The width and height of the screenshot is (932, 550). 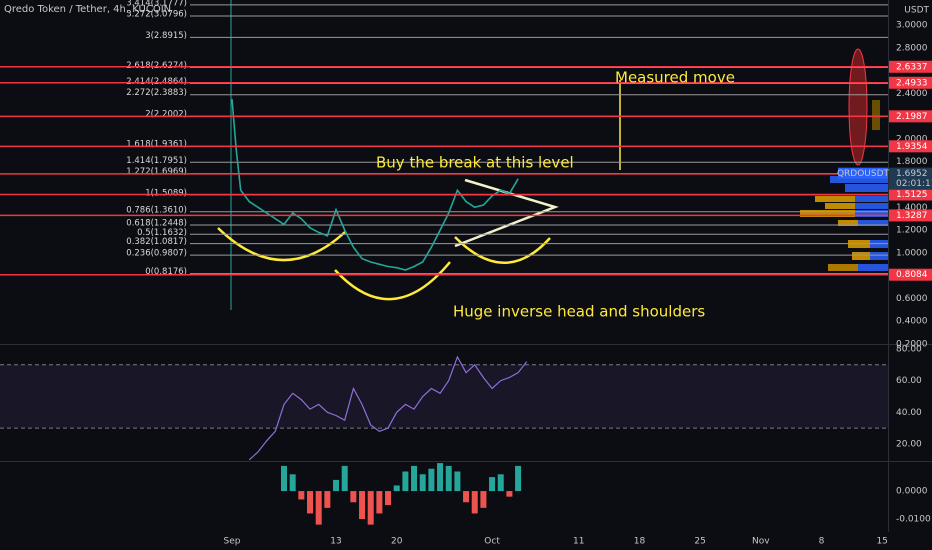 What do you see at coordinates (699, 542) in the screenshot?
I see `x-tick-label: 25` at bounding box center [699, 542].